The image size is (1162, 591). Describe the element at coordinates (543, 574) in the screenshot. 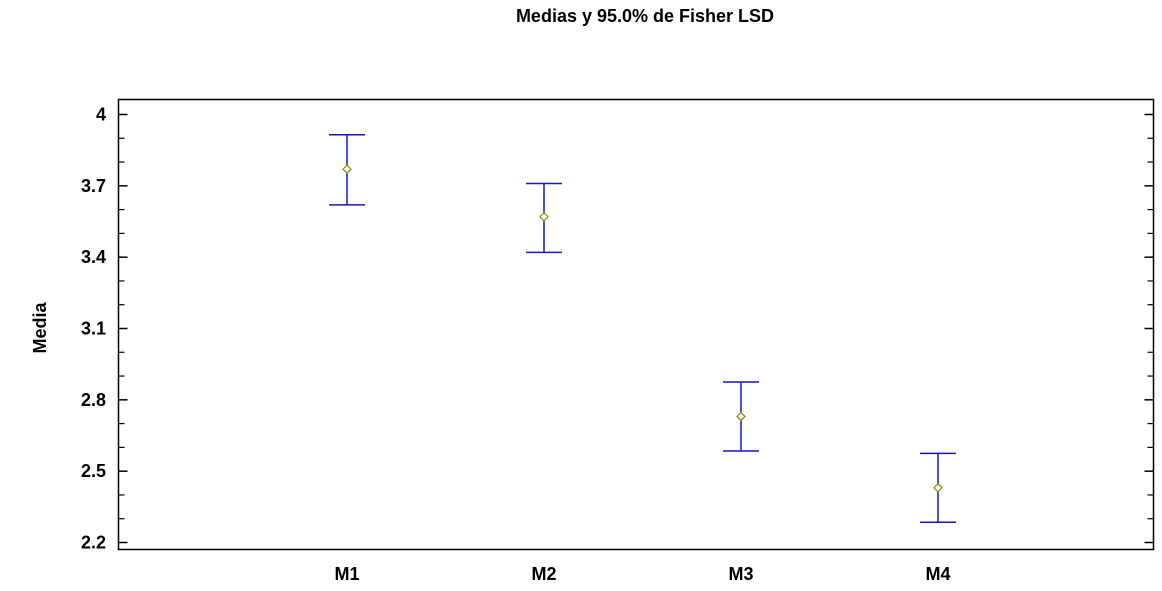

I see `x-tick-label: M2` at that location.